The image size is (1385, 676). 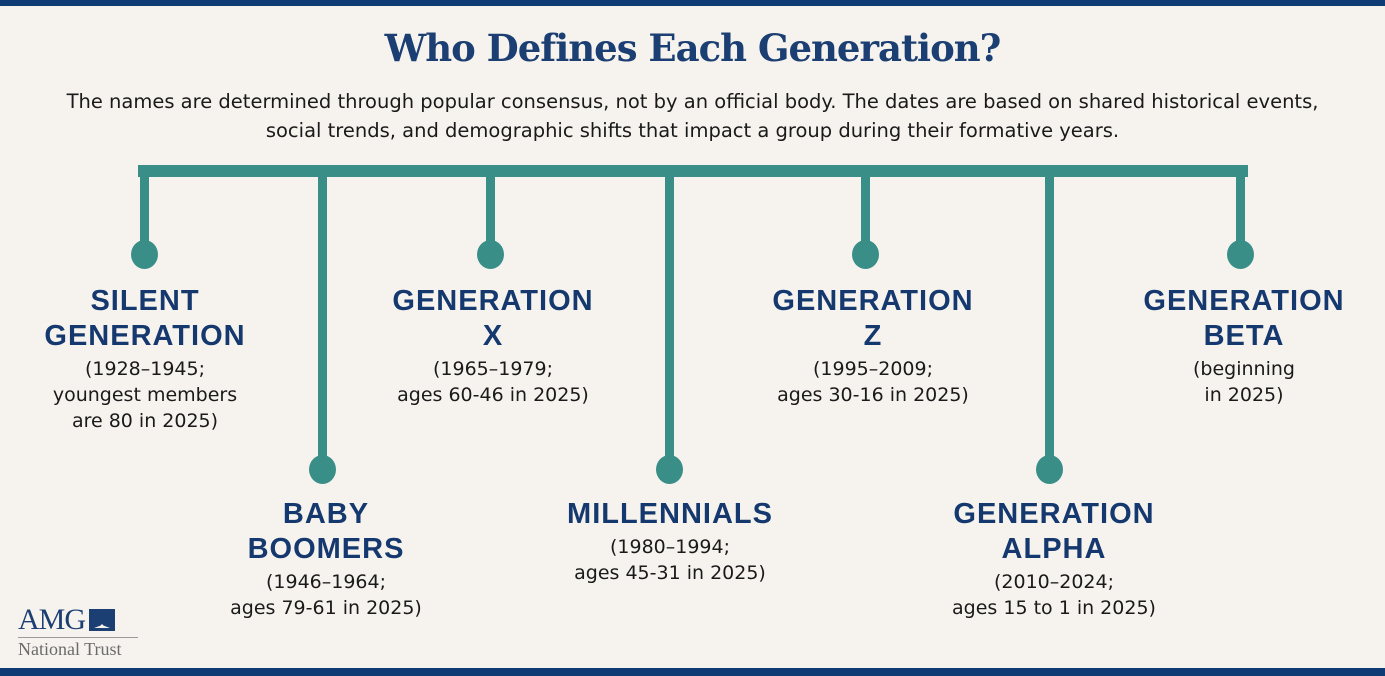 What do you see at coordinates (669, 469) in the screenshot?
I see `dot-millennials` at bounding box center [669, 469].